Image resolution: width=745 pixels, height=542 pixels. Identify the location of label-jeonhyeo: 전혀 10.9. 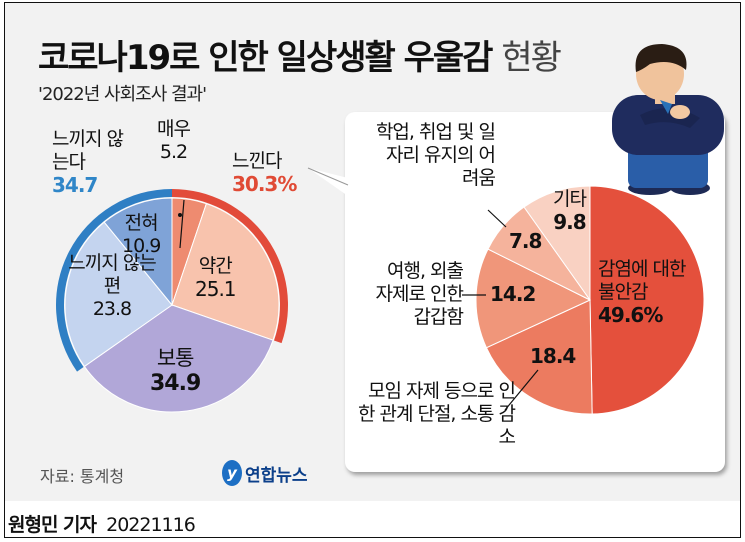
(141, 235).